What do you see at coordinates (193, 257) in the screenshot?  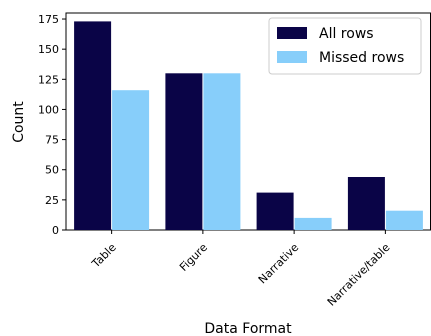 I see `x-tick-label: Figure` at bounding box center [193, 257].